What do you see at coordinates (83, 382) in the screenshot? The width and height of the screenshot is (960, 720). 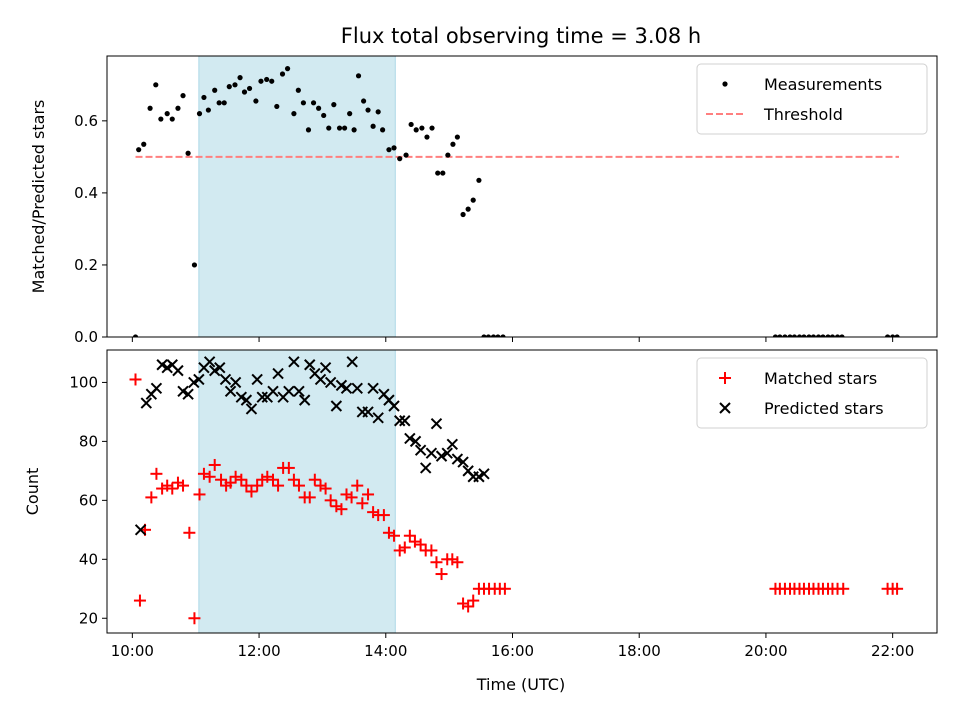 I see `y-tick-label: 100` at bounding box center [83, 382].